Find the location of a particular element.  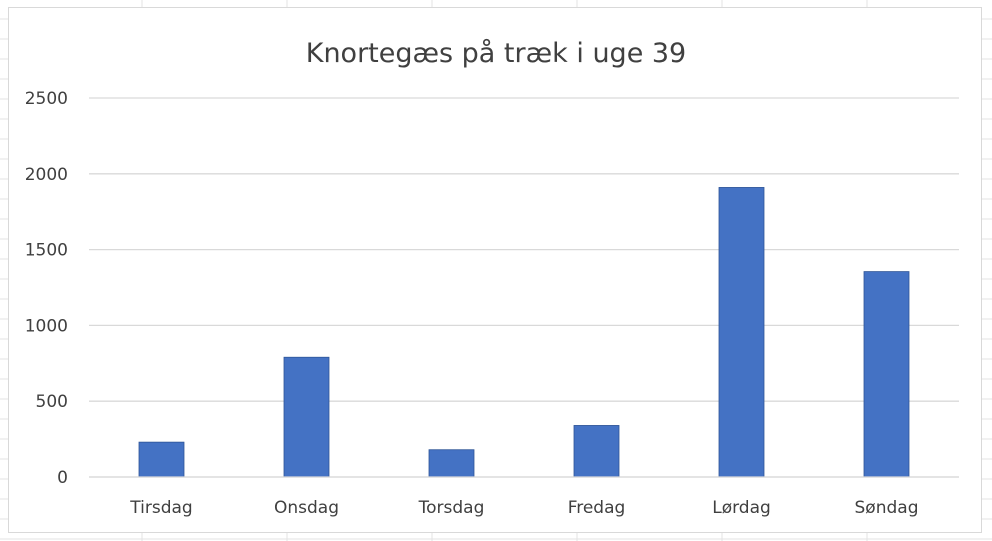

bar-torsdag is located at coordinates (451, 463).